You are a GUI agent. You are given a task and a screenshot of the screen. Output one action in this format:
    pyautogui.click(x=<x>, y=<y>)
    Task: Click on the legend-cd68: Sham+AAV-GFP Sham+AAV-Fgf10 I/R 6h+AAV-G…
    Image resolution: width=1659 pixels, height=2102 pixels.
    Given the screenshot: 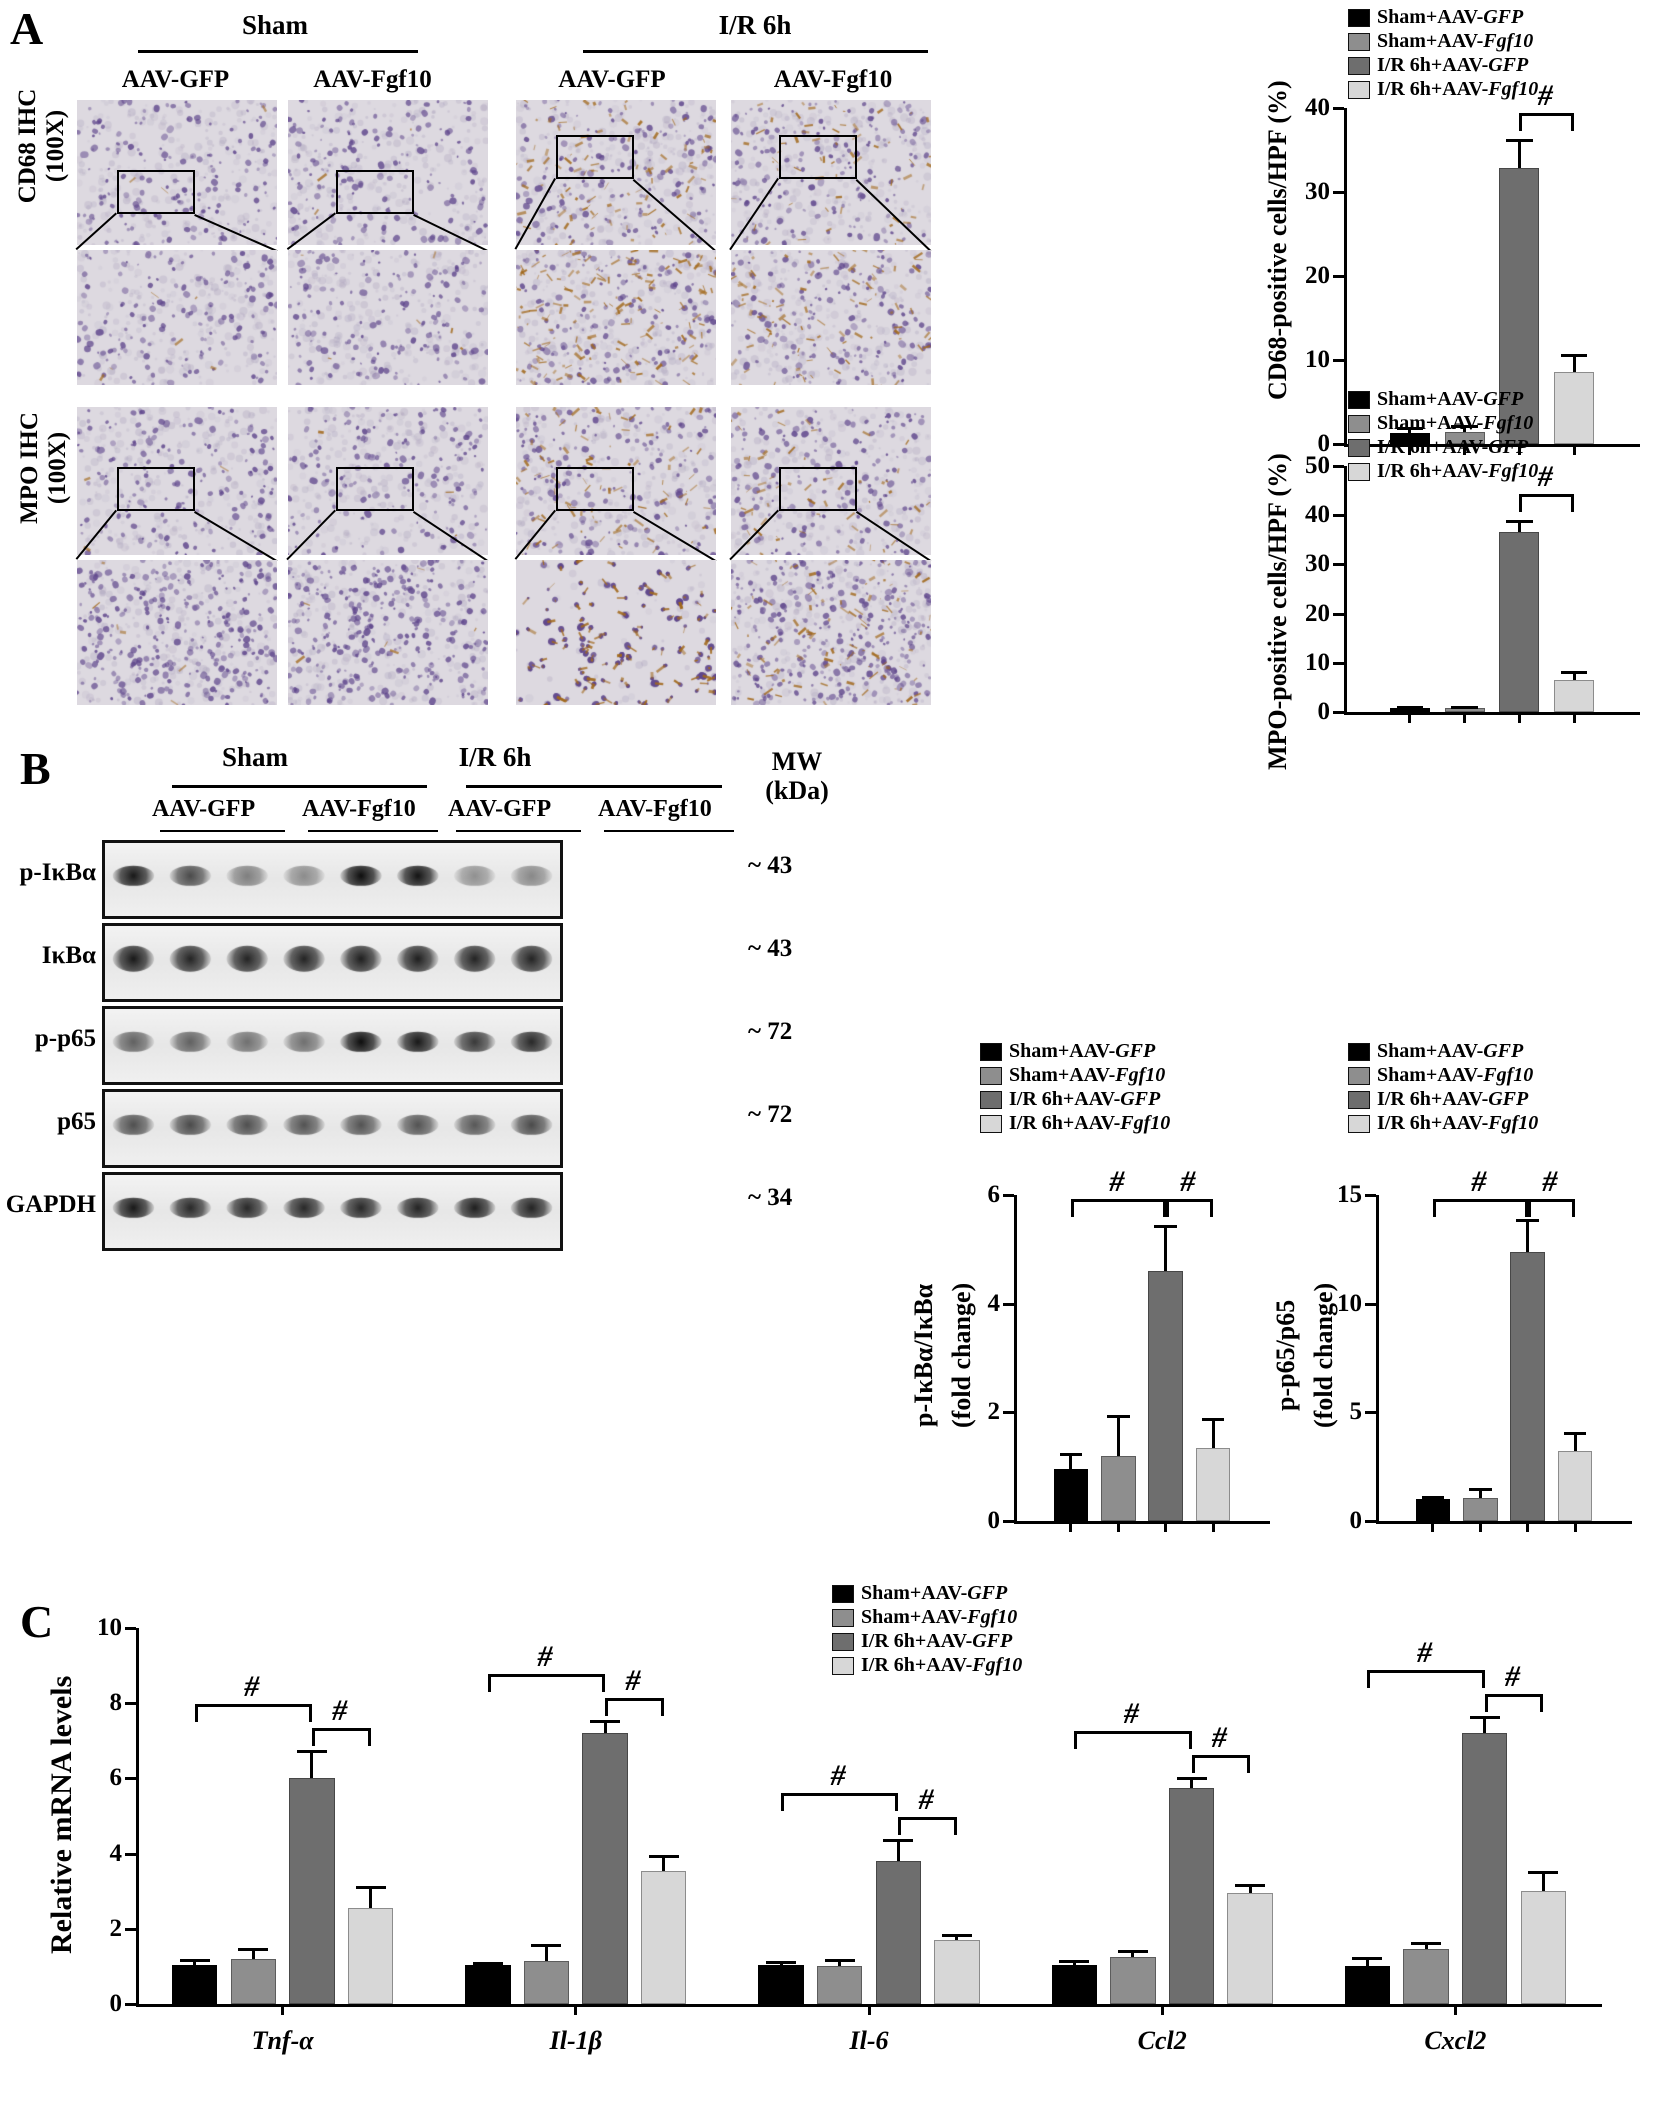 What is the action you would take?
    pyautogui.click(x=1443, y=54)
    